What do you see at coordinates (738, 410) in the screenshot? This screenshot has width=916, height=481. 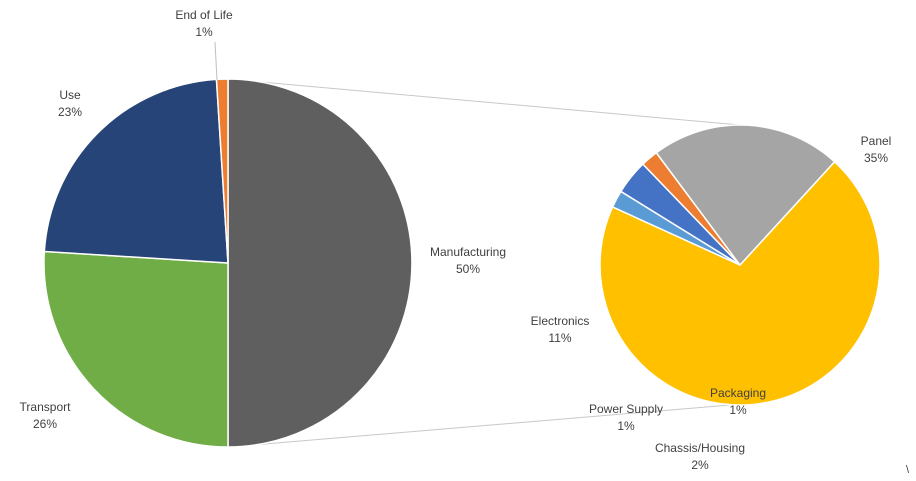 I see `label-value-packaging: 1%` at bounding box center [738, 410].